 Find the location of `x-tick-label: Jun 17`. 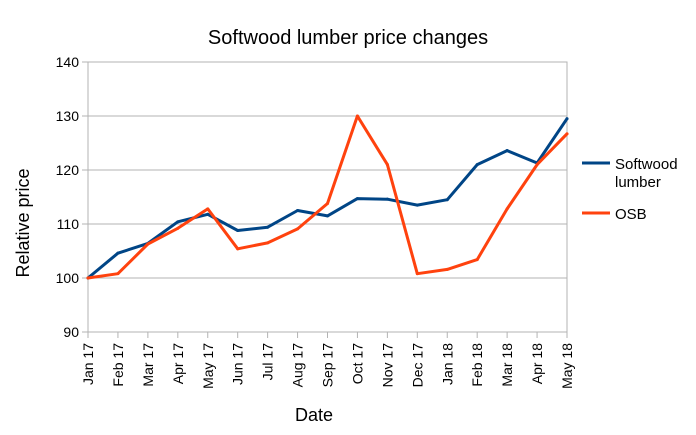

x-tick-label: Jun 17 is located at coordinates (238, 364).